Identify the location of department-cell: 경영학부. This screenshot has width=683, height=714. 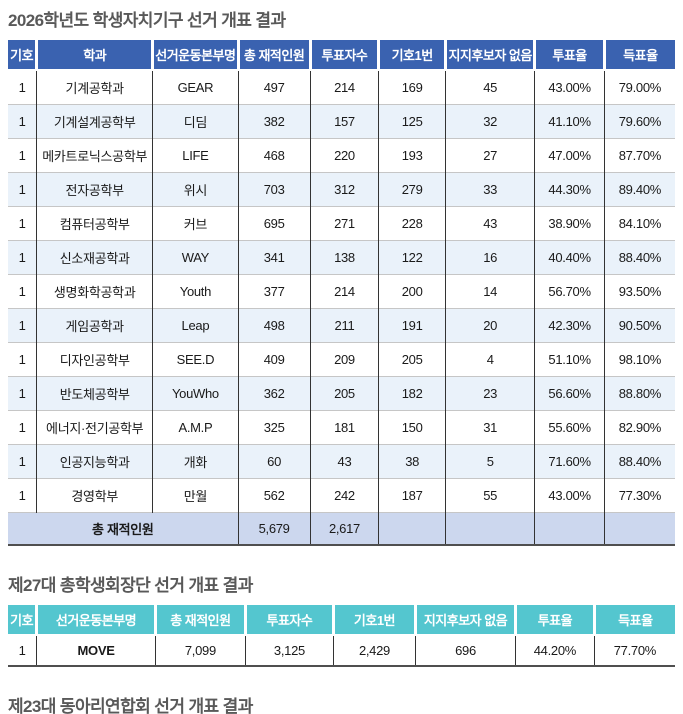
(94, 495).